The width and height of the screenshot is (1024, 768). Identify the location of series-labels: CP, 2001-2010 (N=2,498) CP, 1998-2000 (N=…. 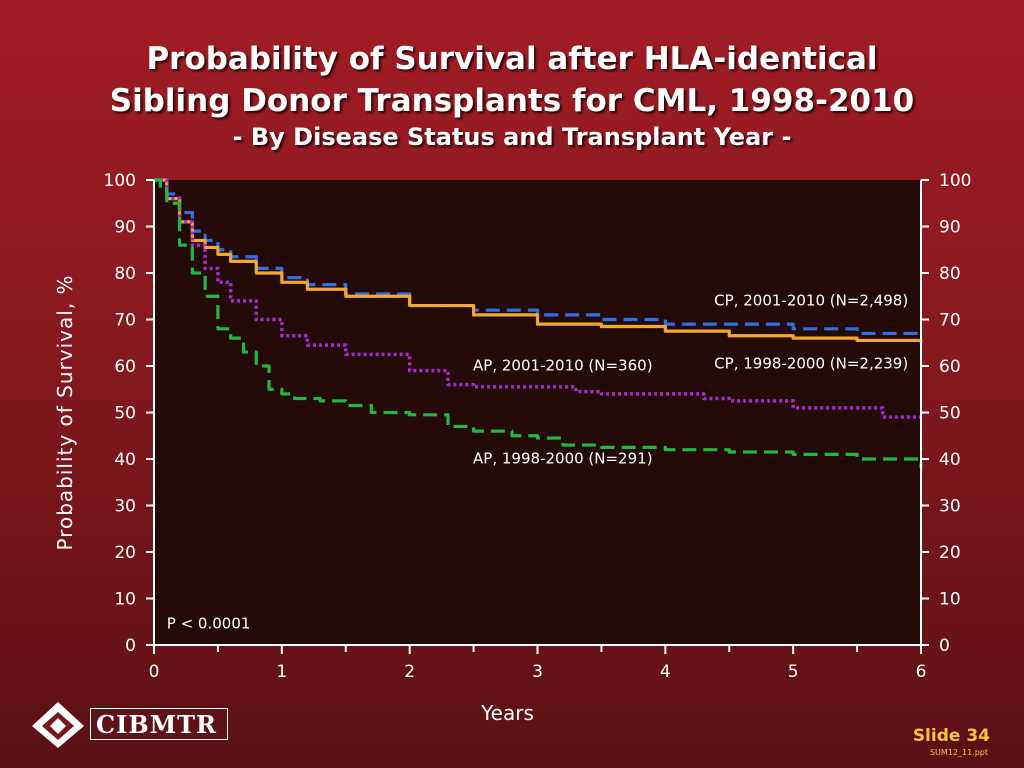
(690, 380).